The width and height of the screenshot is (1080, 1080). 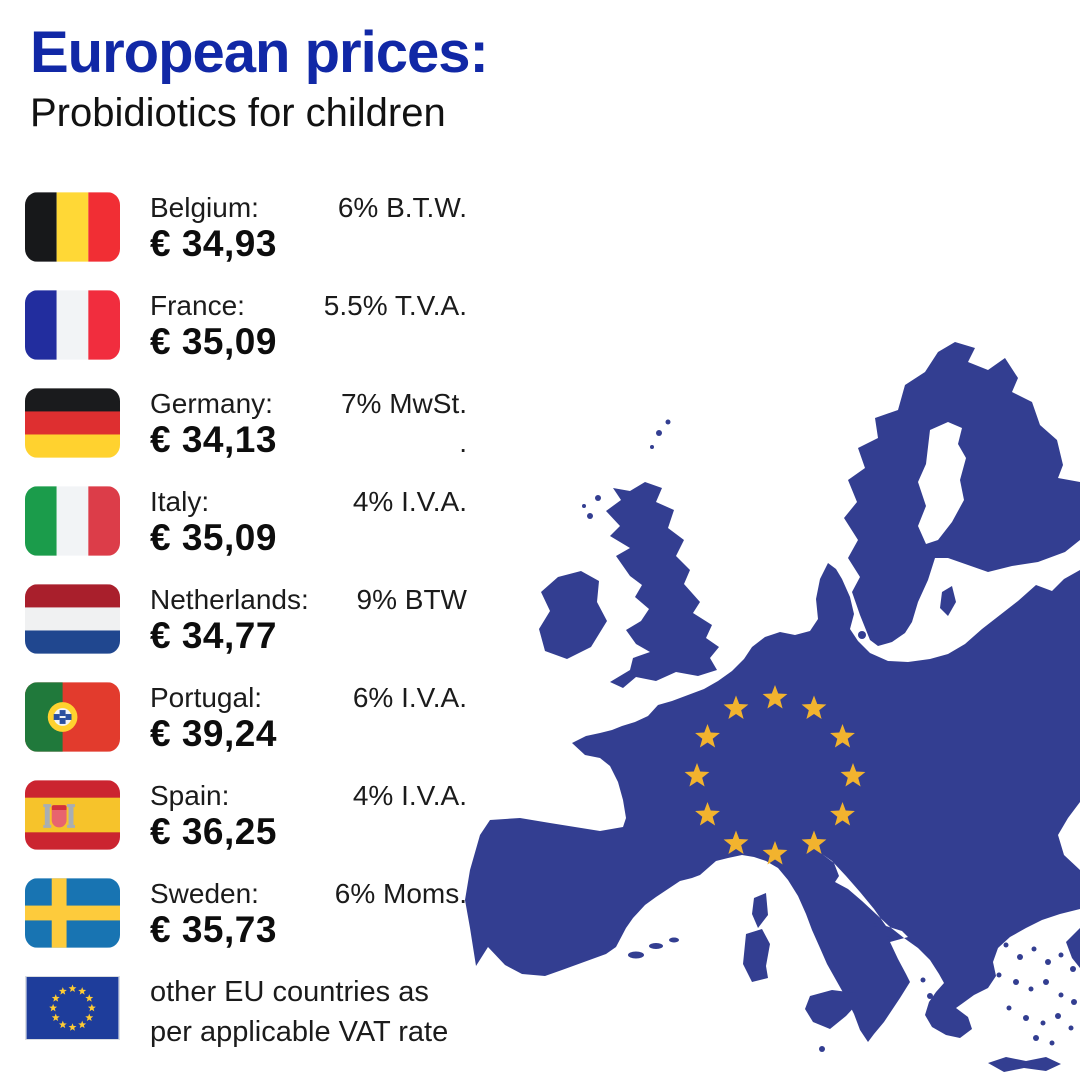 I want to click on page-title: European prices:, so click(x=259, y=52).